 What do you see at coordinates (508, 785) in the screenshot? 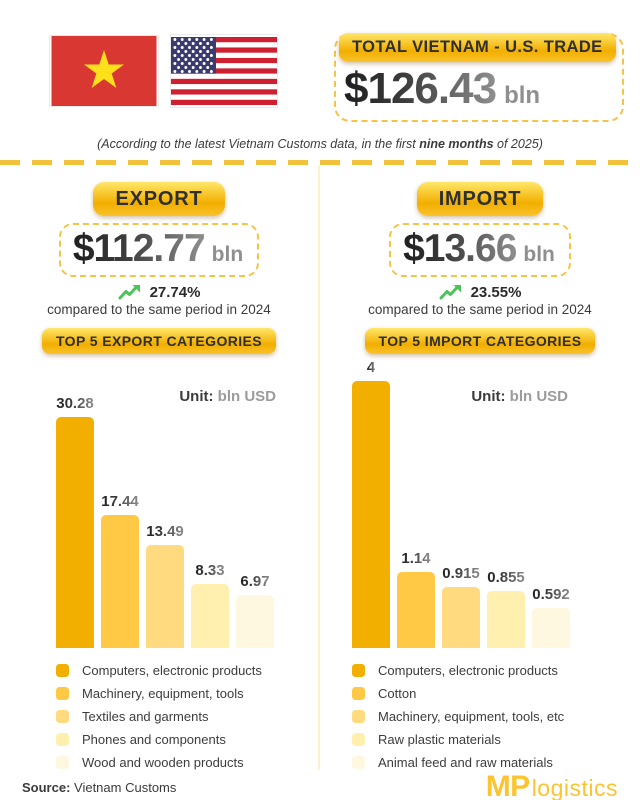
I see `logo-mp: MP` at bounding box center [508, 785].